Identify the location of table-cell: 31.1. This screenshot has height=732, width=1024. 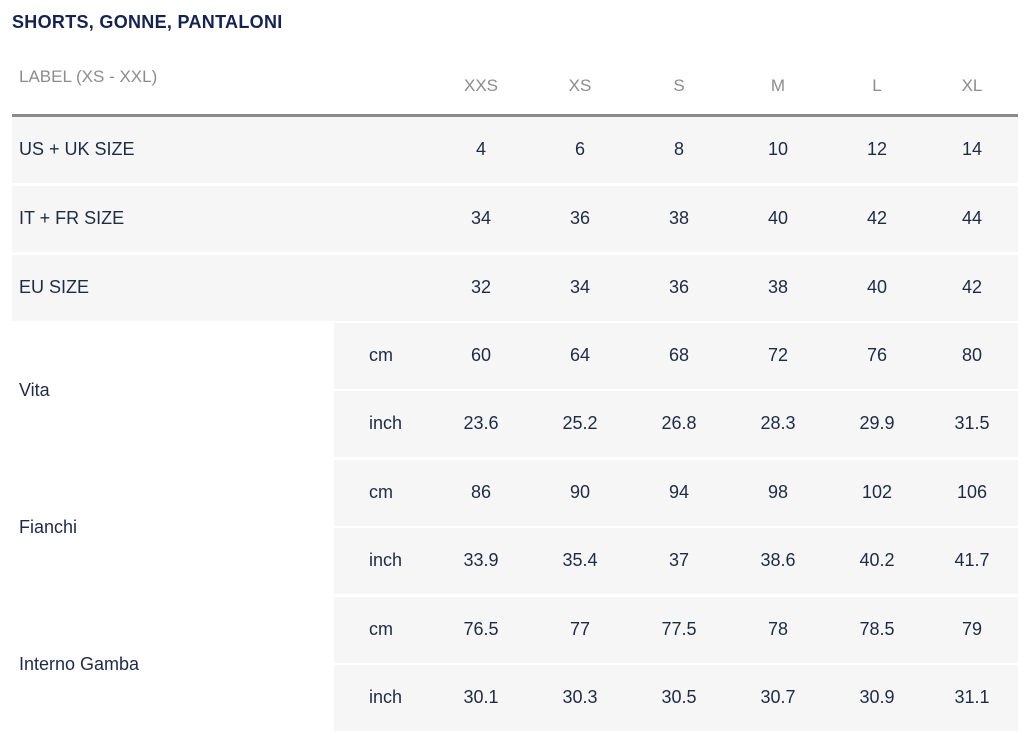
(972, 697).